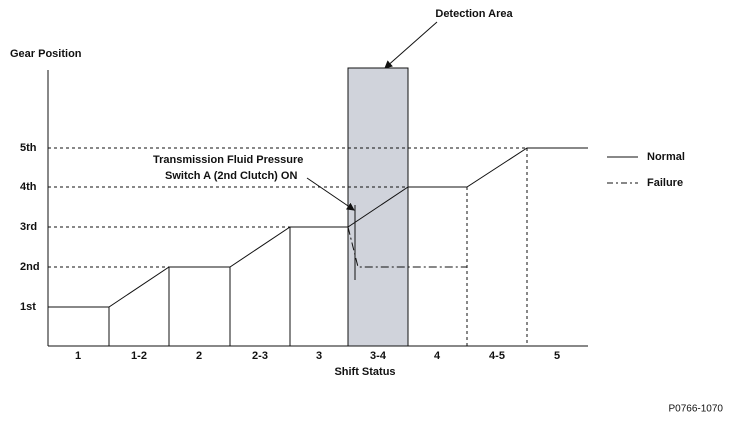  I want to click on legend-label: Failure, so click(665, 183).